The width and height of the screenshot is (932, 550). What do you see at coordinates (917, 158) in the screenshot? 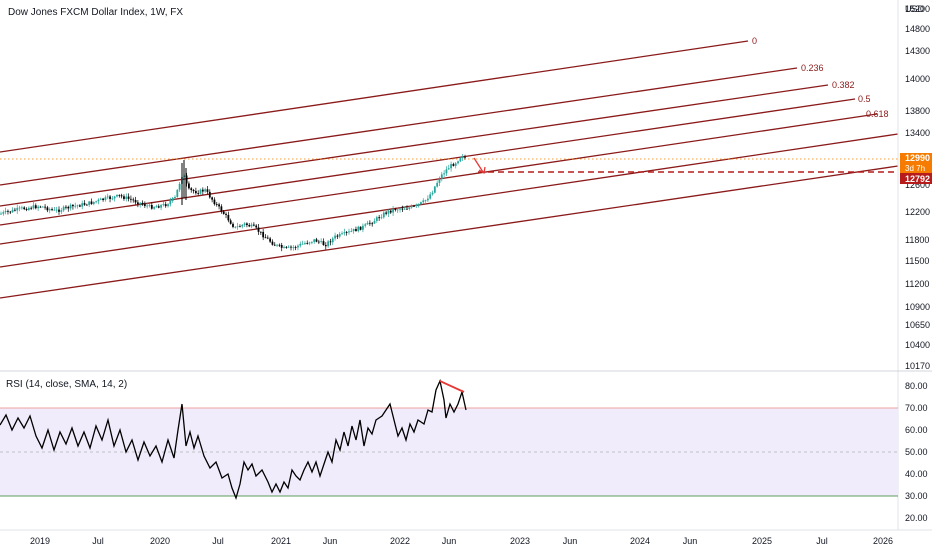
I see `current-price-value: 12990` at bounding box center [917, 158].